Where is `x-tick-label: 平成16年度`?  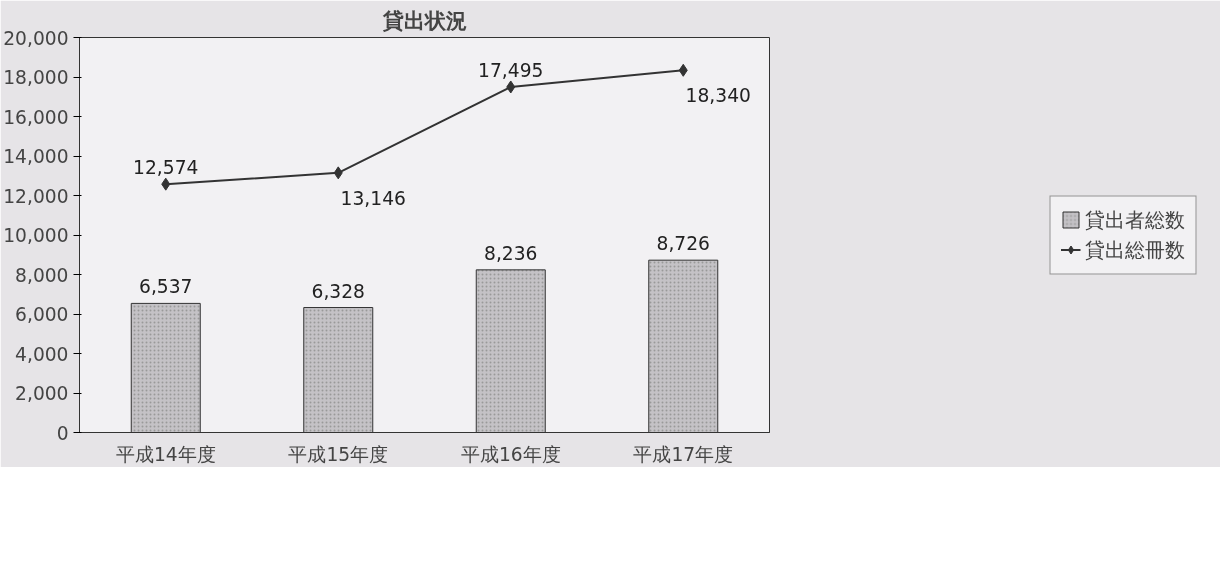
x-tick-label: 平成16年度 is located at coordinates (510, 454).